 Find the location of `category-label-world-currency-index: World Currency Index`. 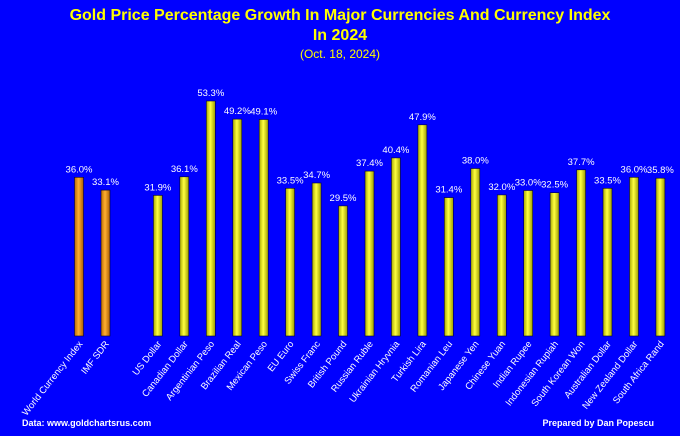

category-label-world-currency-index: World Currency Index is located at coordinates (52, 378).